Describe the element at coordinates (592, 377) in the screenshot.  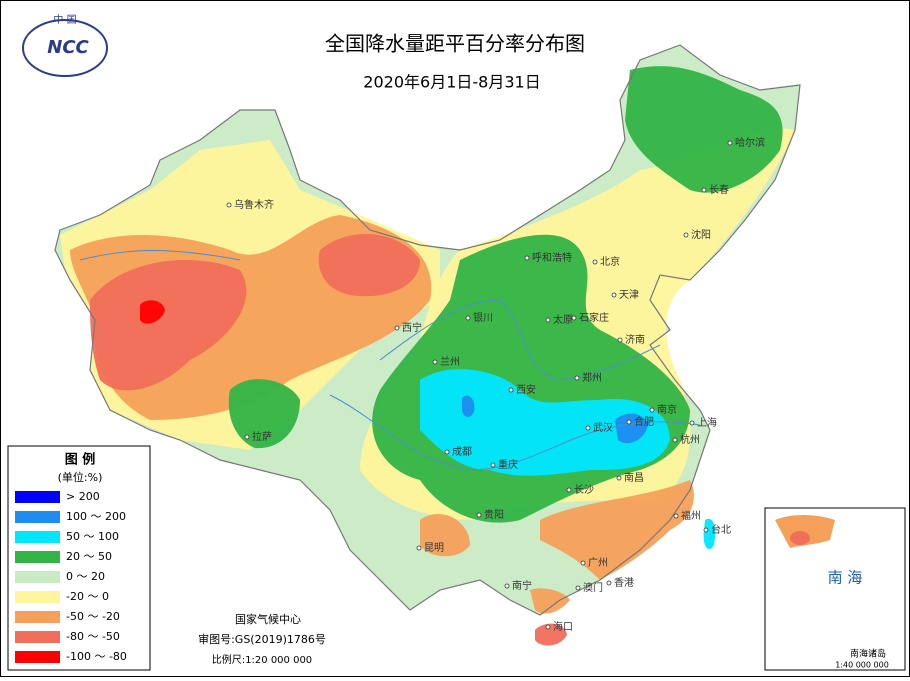
I see `city-label: 郑州` at that location.